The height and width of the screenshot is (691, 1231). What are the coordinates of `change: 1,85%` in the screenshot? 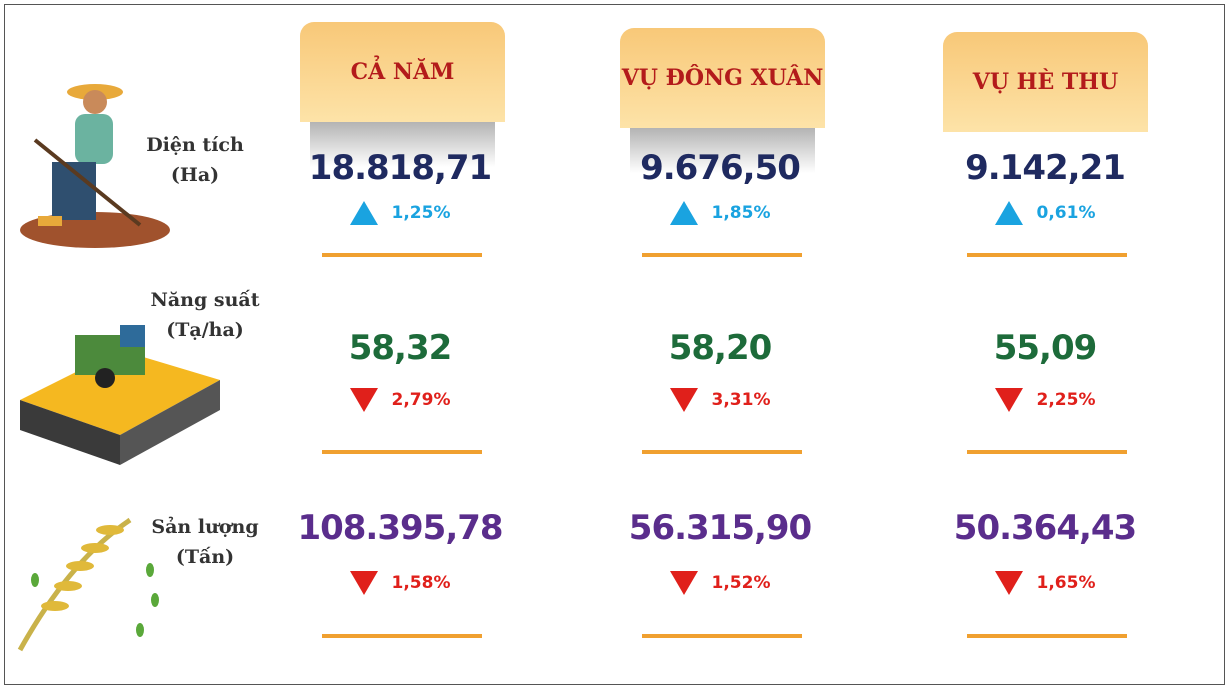 It's located at (720, 213).